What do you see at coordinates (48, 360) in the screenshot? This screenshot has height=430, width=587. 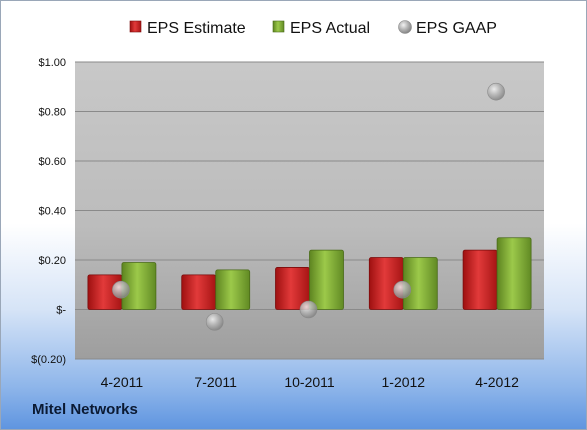 I see `y-tick-label: $(0.20)` at bounding box center [48, 360].